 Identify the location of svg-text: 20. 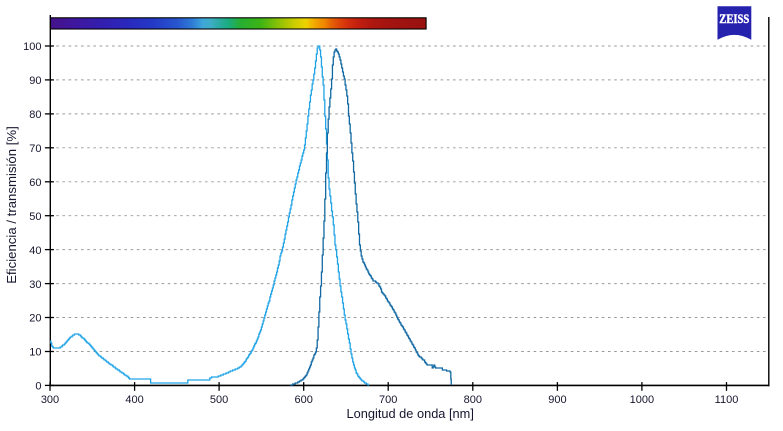
(35, 319).